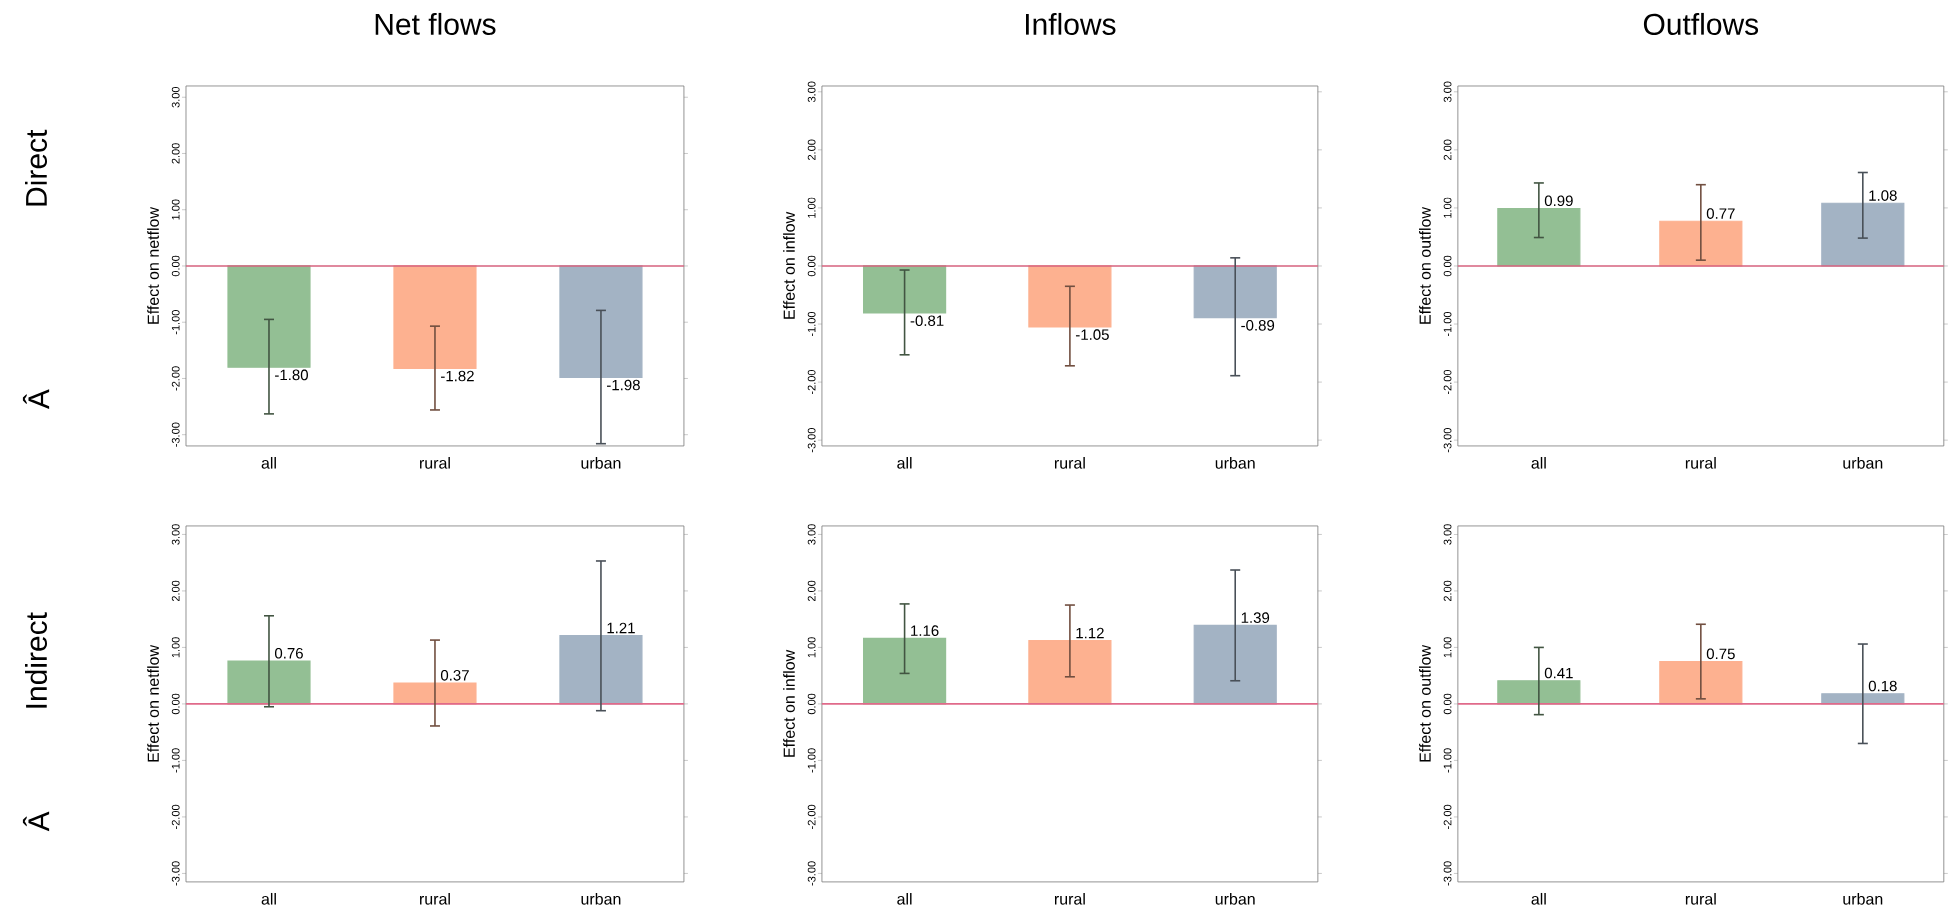 This screenshot has height=912, width=1948. I want to click on chart-title: Inflows, so click(1070, 24).